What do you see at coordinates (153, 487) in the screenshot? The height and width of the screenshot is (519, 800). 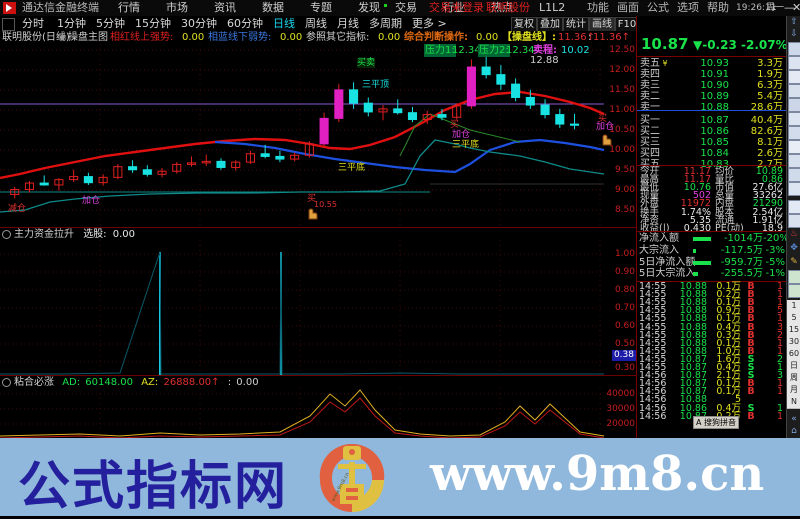 I see `watermark-site-name: 公式指标网` at bounding box center [153, 487].